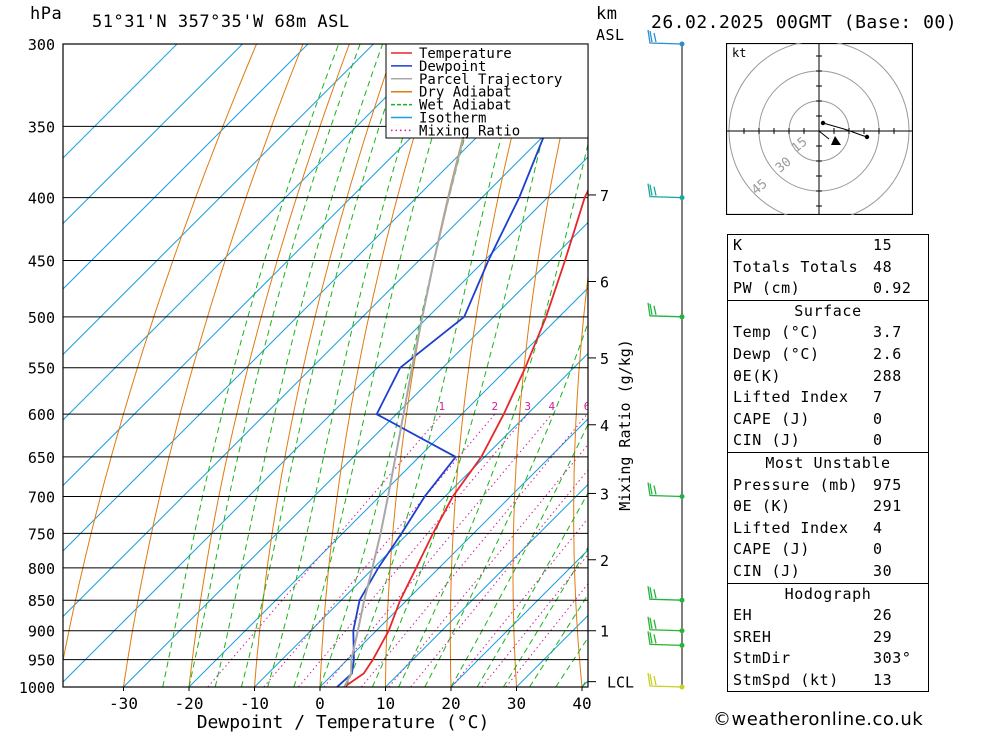 Image resolution: width=1000 pixels, height=733 pixels. I want to click on hodograph-stat-label: StmSpd (kt), so click(786, 679).